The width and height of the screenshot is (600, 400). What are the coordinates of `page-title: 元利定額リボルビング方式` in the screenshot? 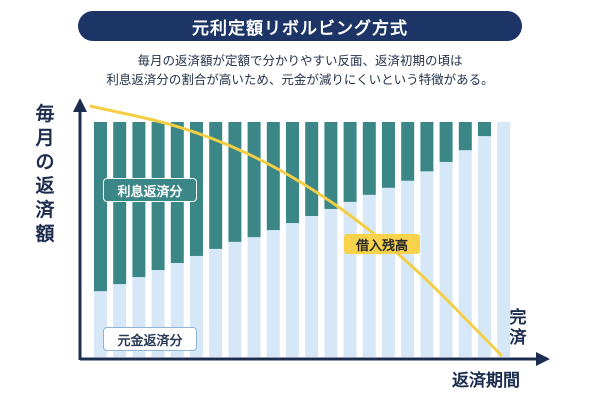 It's located at (300, 26).